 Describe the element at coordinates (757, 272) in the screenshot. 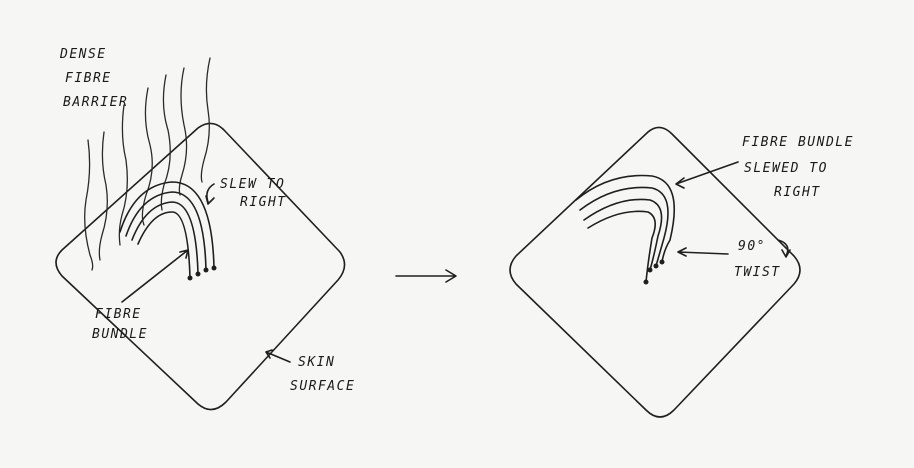

I see `twist-label-line2: TWIST` at that location.